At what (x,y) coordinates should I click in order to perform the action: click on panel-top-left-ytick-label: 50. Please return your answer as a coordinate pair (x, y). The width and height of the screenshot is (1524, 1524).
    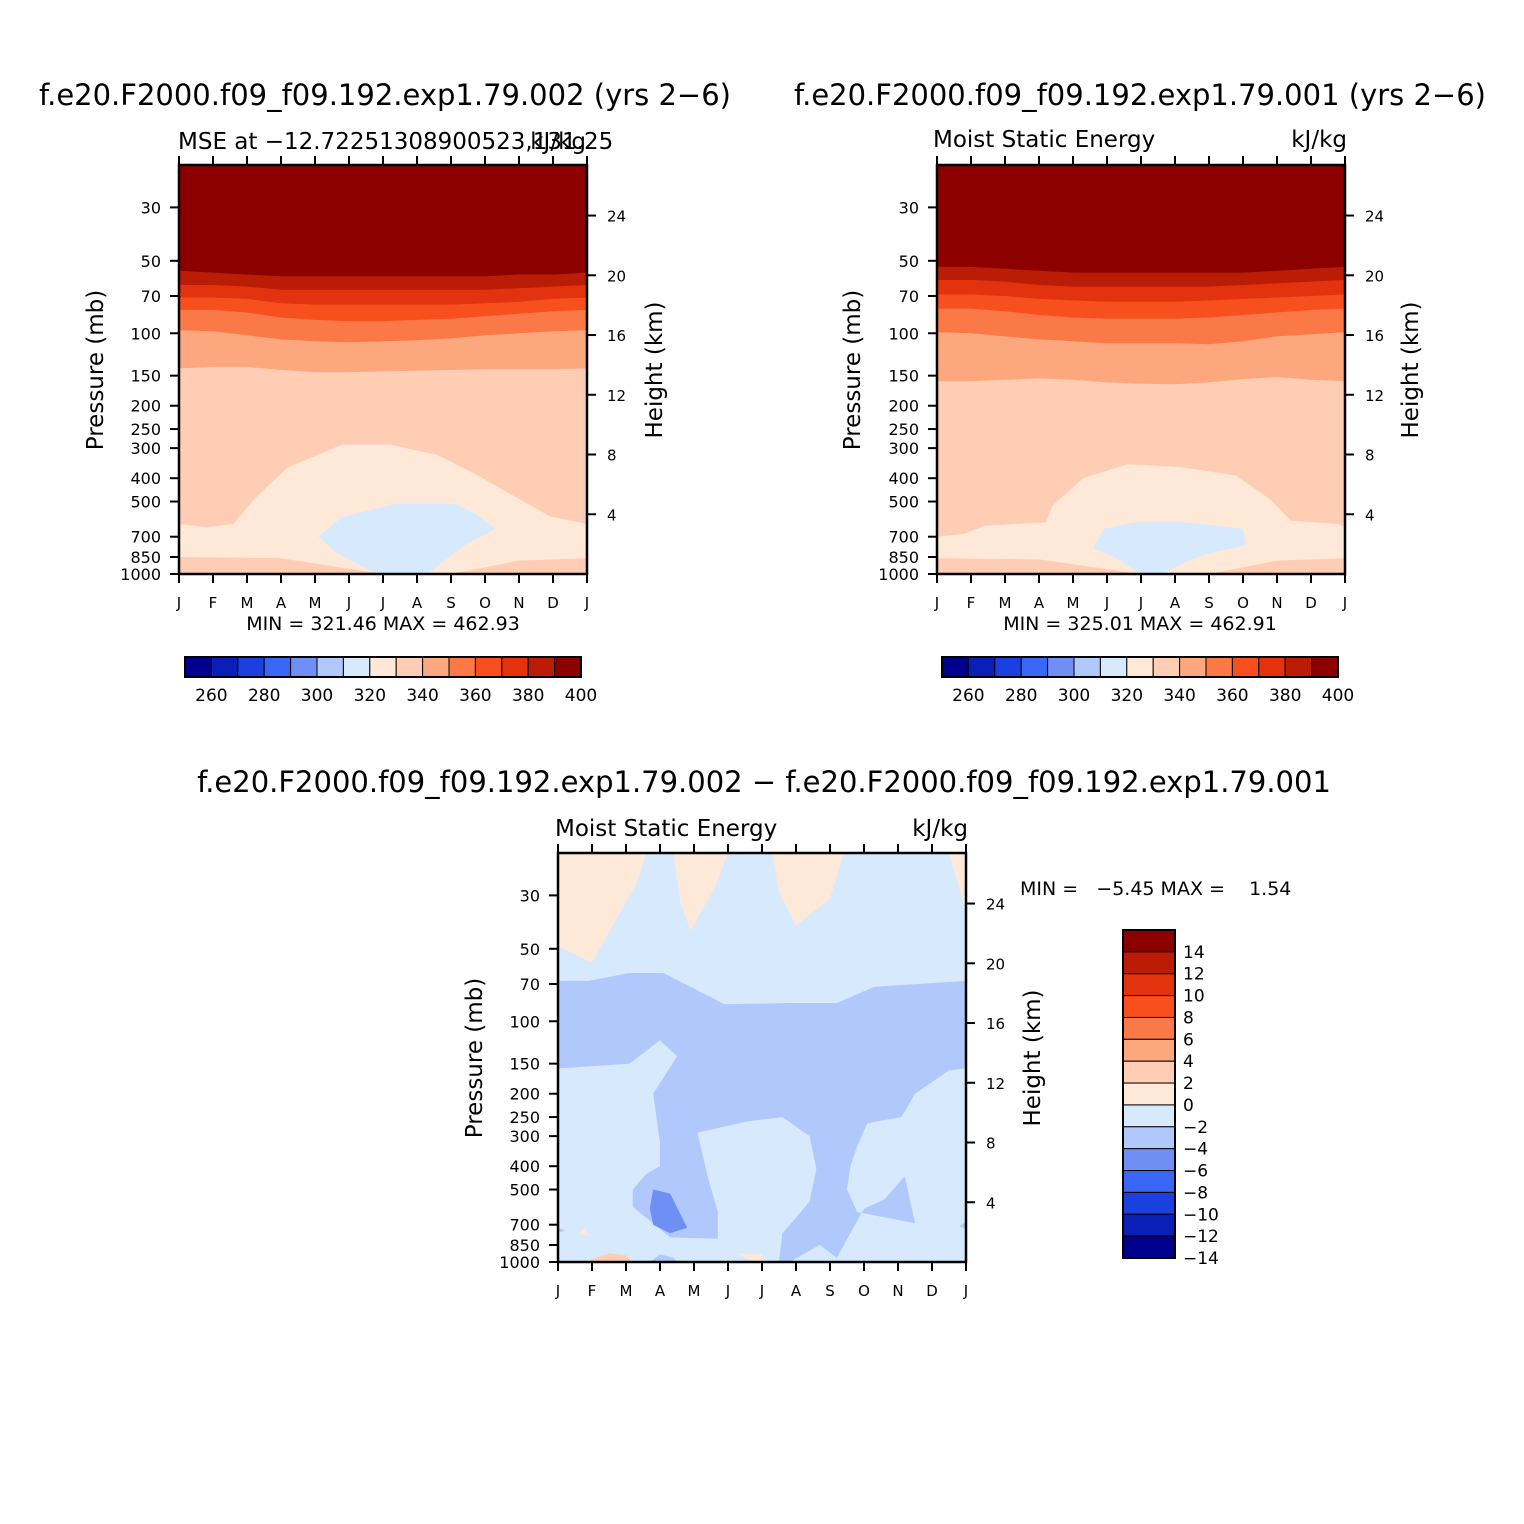
    Looking at the image, I should click on (151, 261).